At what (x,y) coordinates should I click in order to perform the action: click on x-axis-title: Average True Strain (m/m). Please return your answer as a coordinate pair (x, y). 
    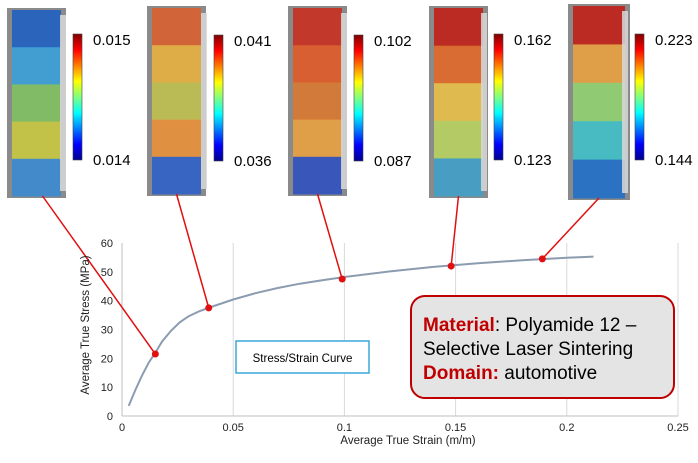
    Looking at the image, I should click on (407, 441).